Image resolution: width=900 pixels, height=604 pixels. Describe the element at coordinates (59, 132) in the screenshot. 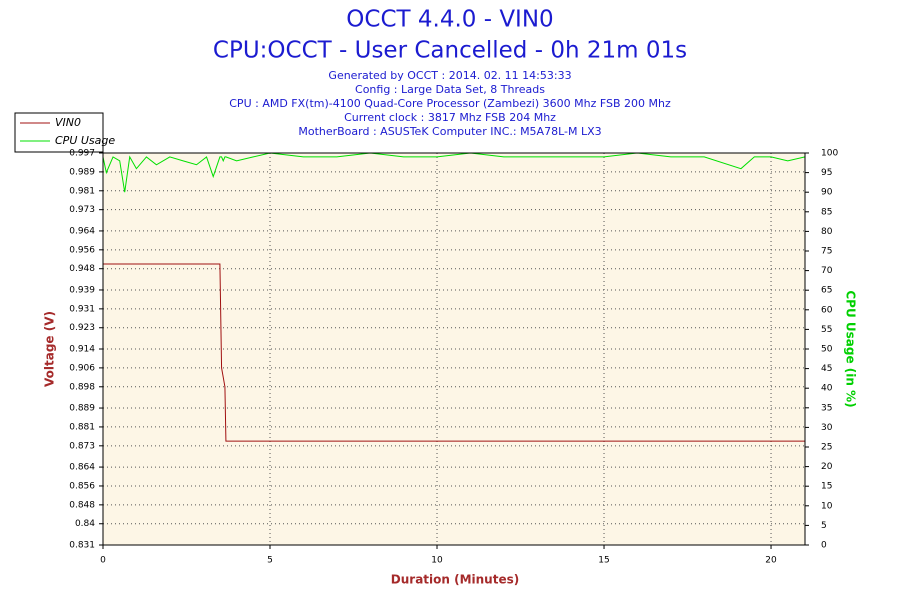

I see `legend-box` at that location.